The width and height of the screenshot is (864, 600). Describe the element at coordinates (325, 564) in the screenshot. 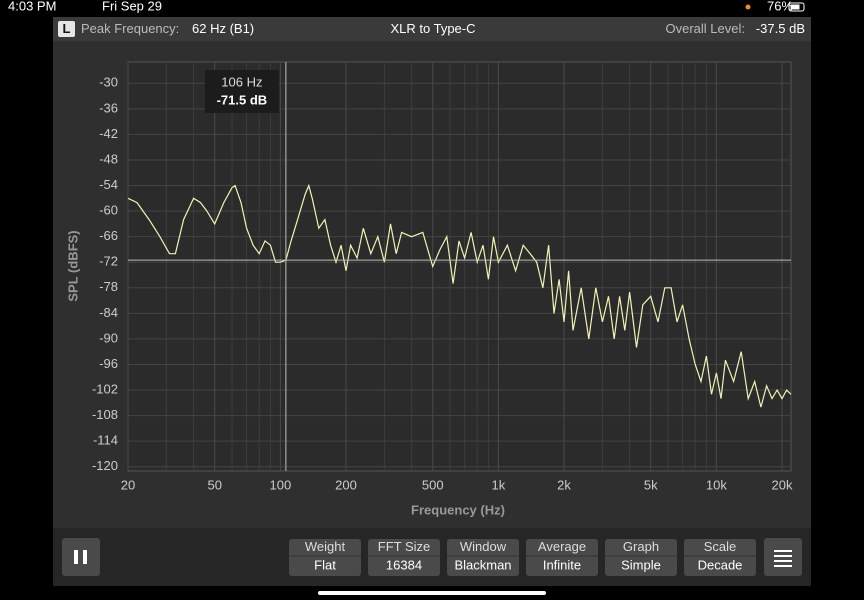

I see `control-value: Flat` at that location.